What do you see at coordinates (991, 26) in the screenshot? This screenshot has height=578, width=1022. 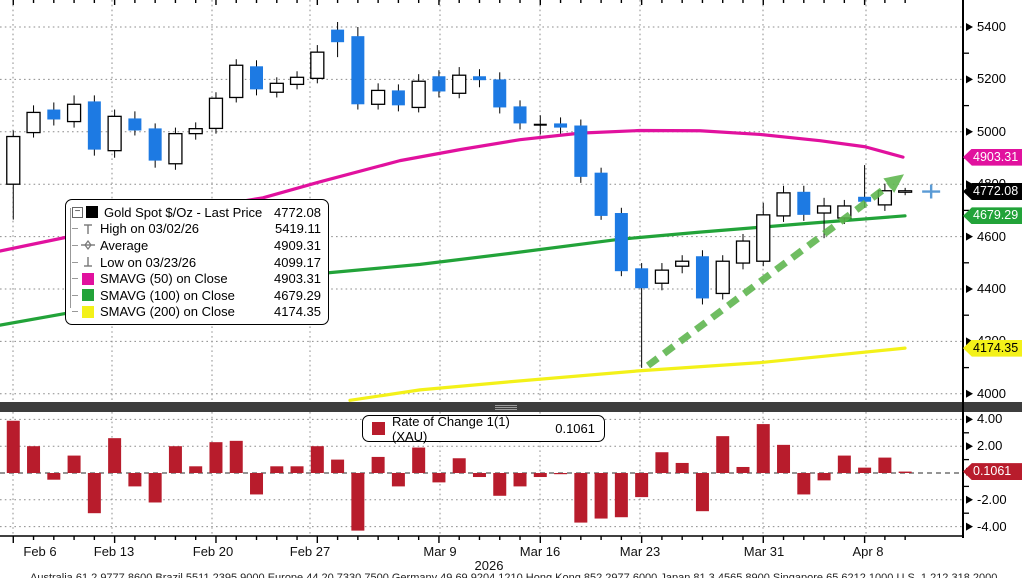 I see `price-axis-tick-label: 5400` at bounding box center [991, 26].